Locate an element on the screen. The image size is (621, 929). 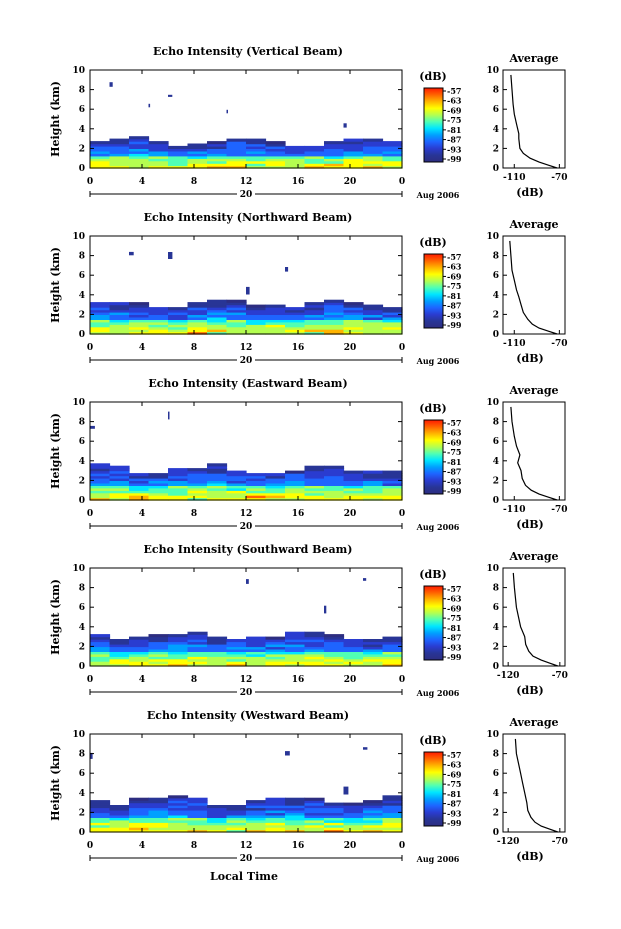
profile-y-tick-label: 0 is located at coordinates (496, 501).